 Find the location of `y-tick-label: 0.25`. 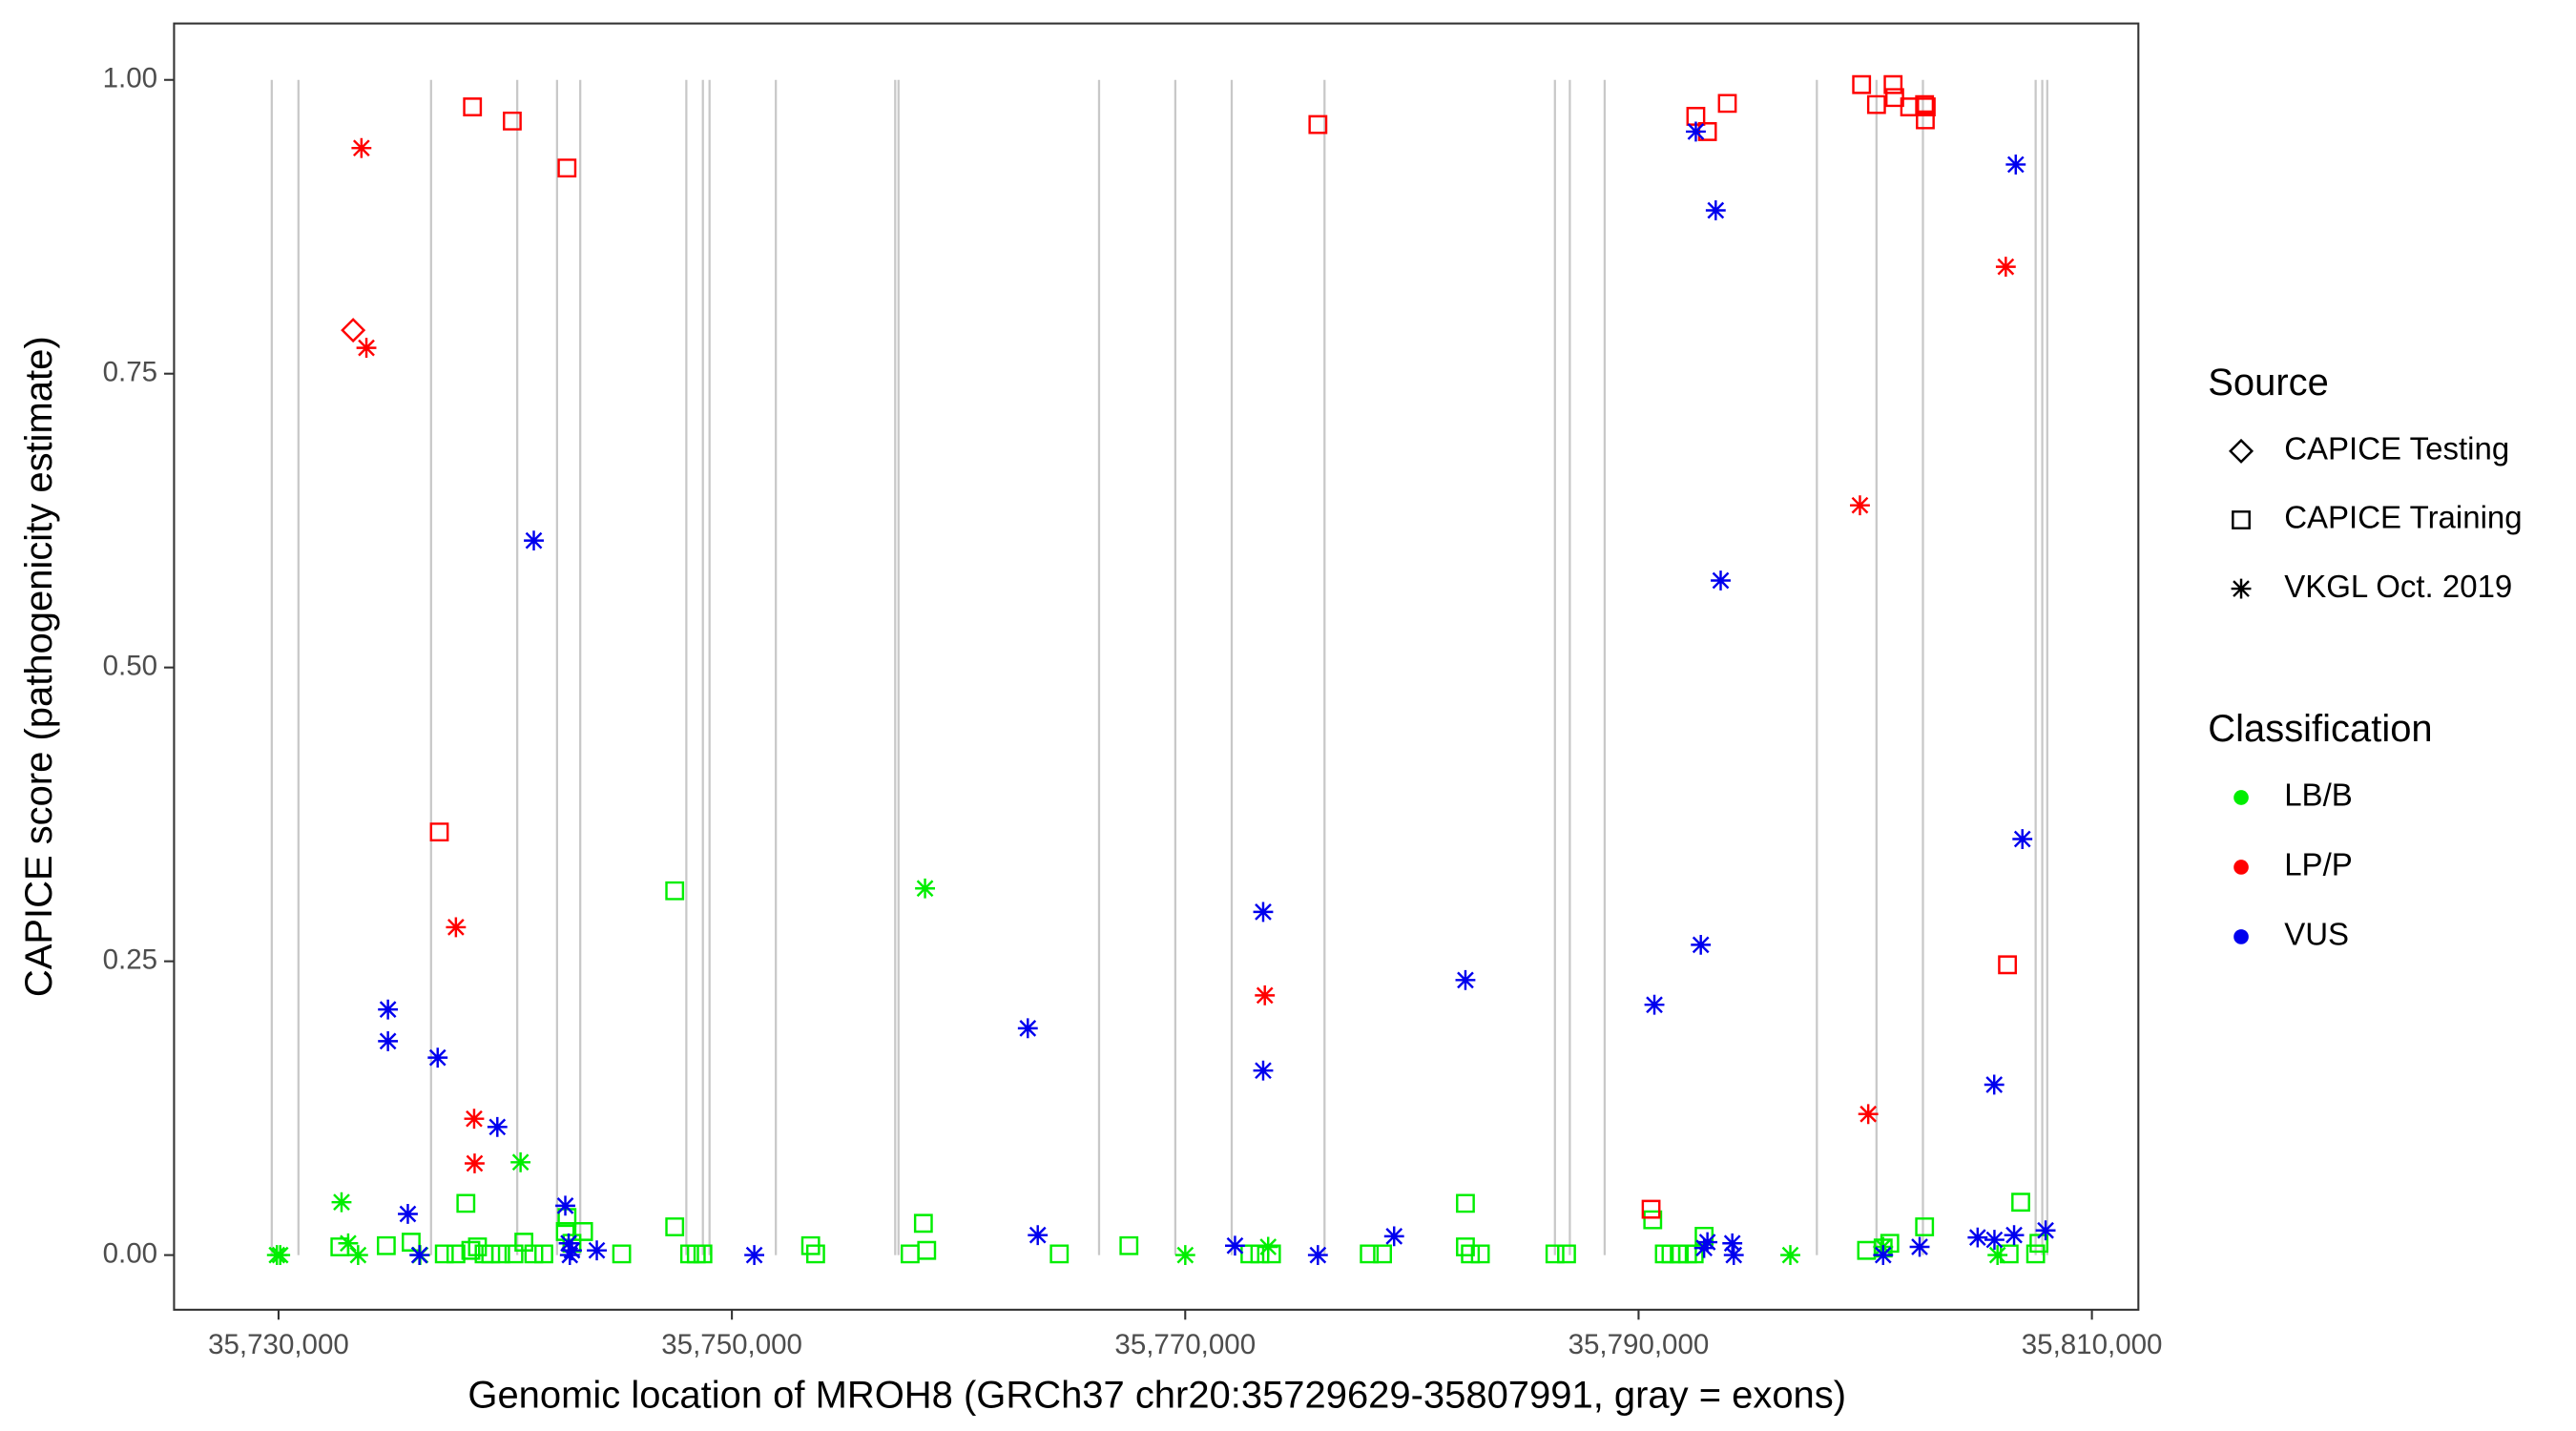

y-tick-label: 0.25 is located at coordinates (130, 959).